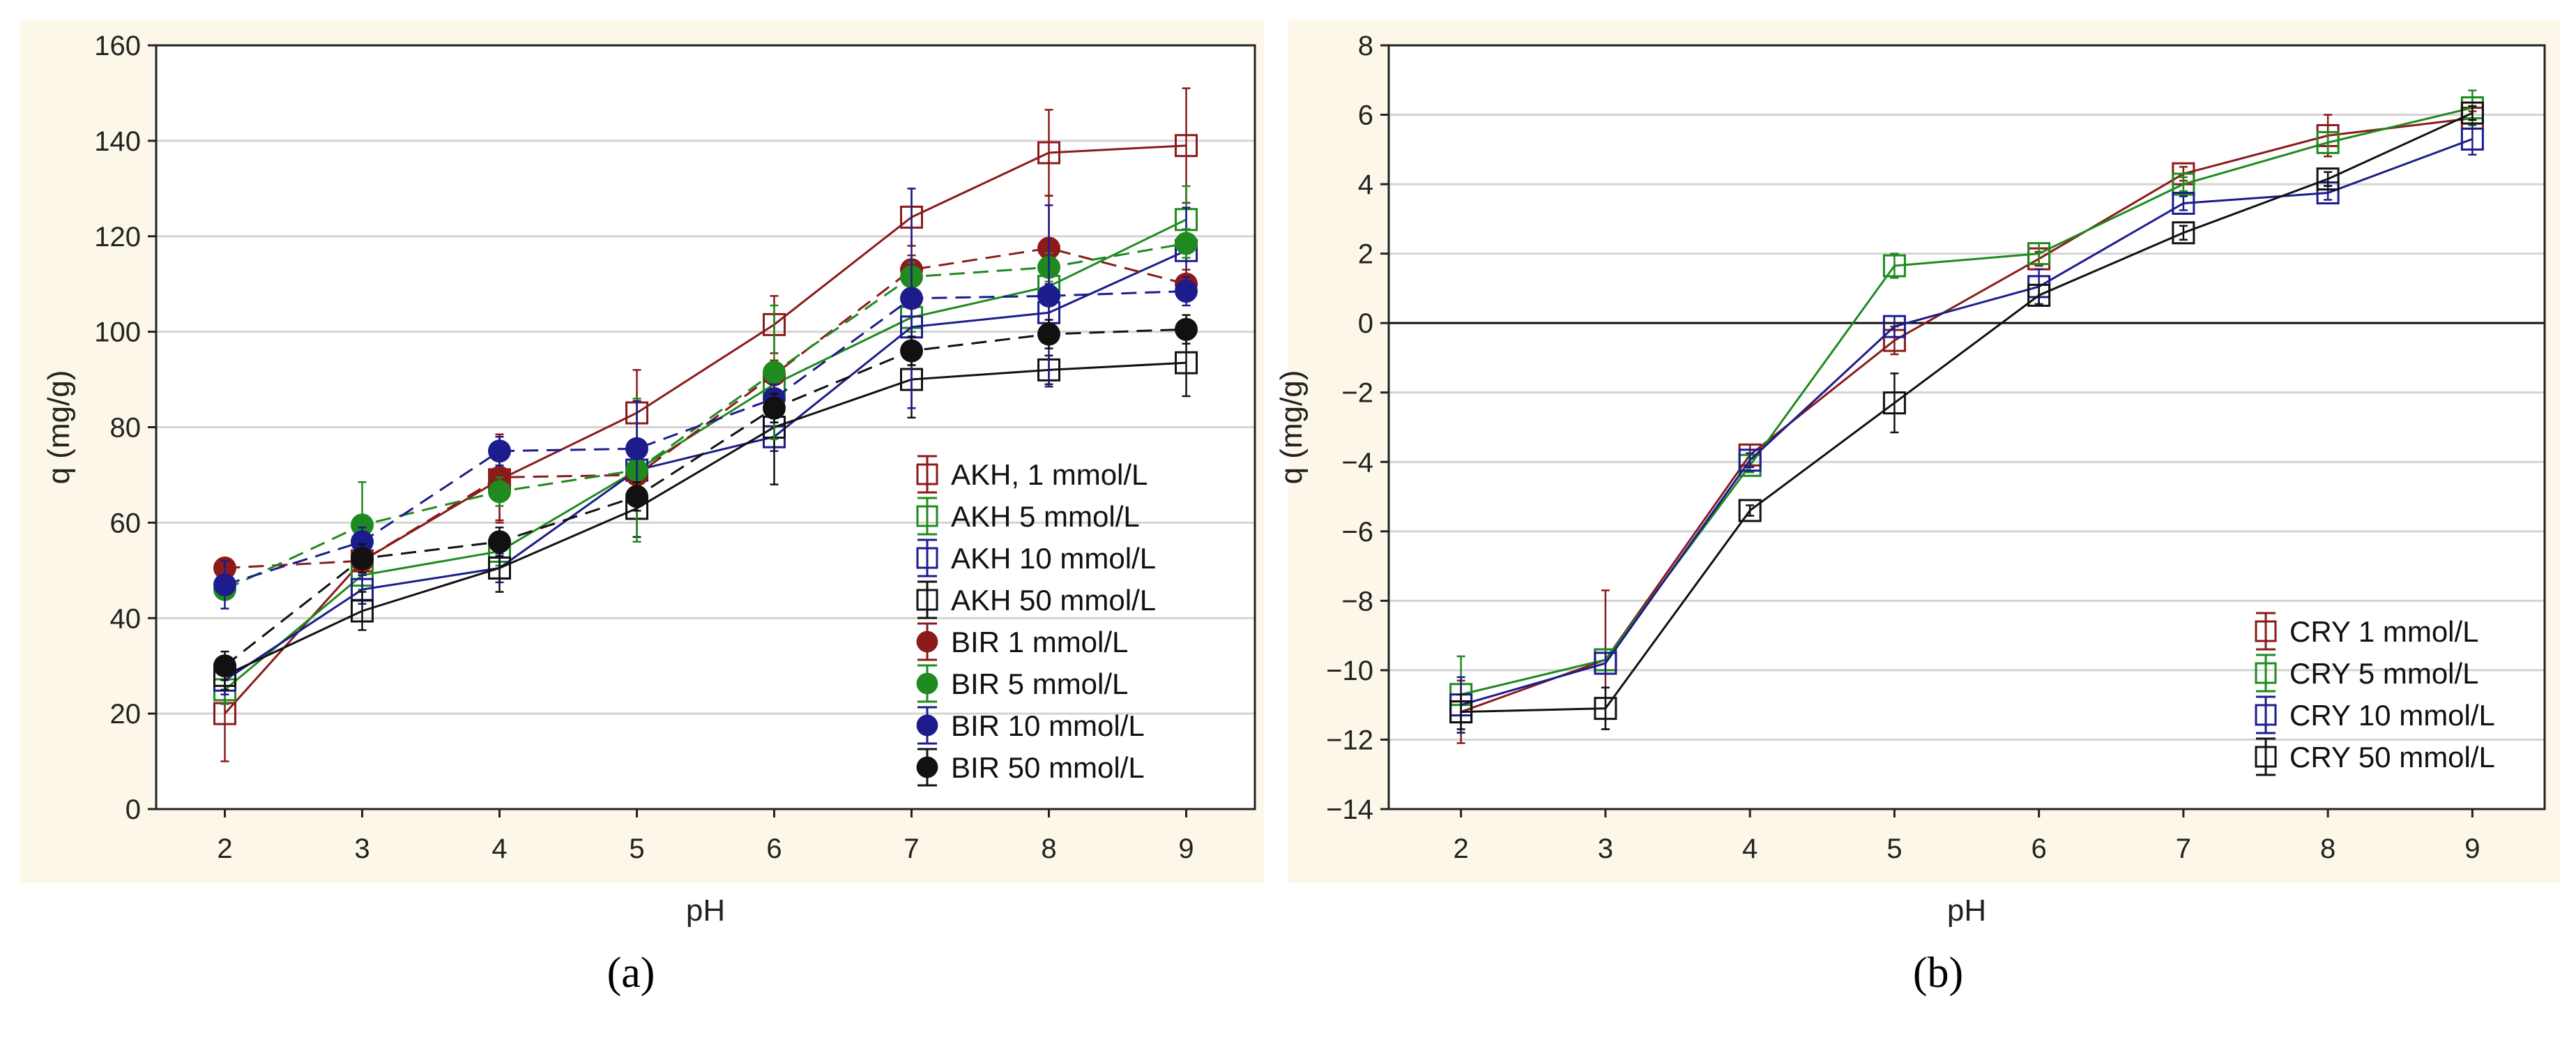 The image size is (2576, 1049). Describe the element at coordinates (1357, 393) in the screenshot. I see `y-tick-label: −2` at that location.